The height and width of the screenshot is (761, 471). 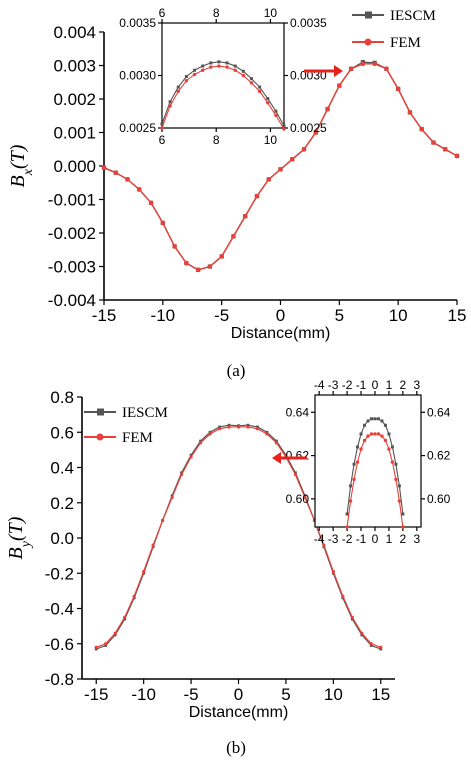 What do you see at coordinates (62, 432) in the screenshot?
I see `y-tick-label: 0.6` at bounding box center [62, 432].